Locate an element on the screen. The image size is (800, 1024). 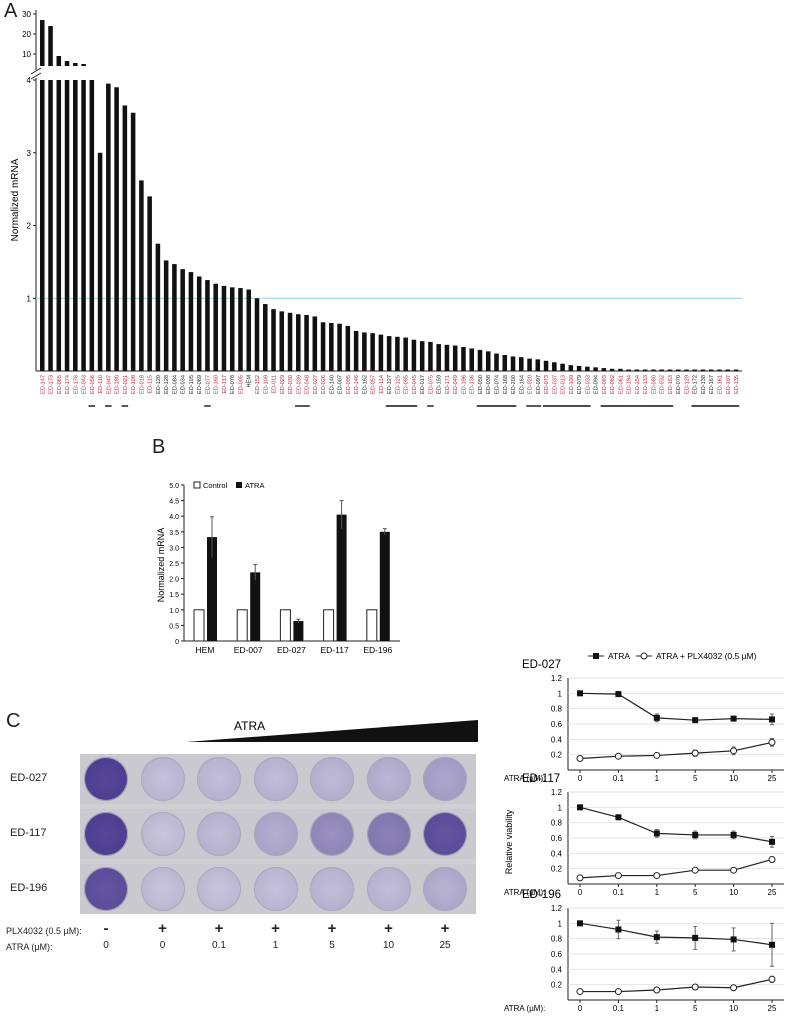
panel-c-xtick-label: 0 is located at coordinates (580, 1008).